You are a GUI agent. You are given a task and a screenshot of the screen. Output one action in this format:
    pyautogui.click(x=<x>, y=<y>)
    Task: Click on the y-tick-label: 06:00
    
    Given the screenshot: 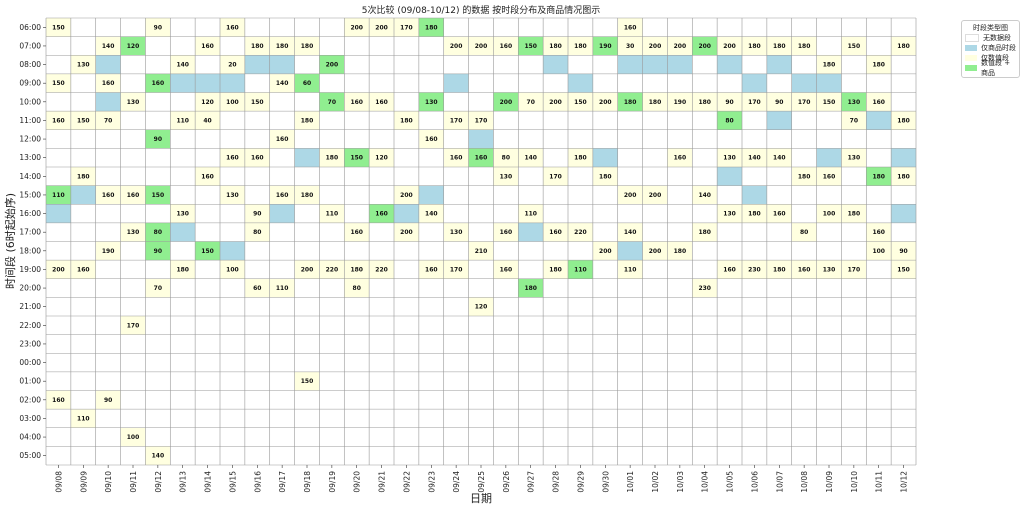 What is the action you would take?
    pyautogui.click(x=30, y=27)
    